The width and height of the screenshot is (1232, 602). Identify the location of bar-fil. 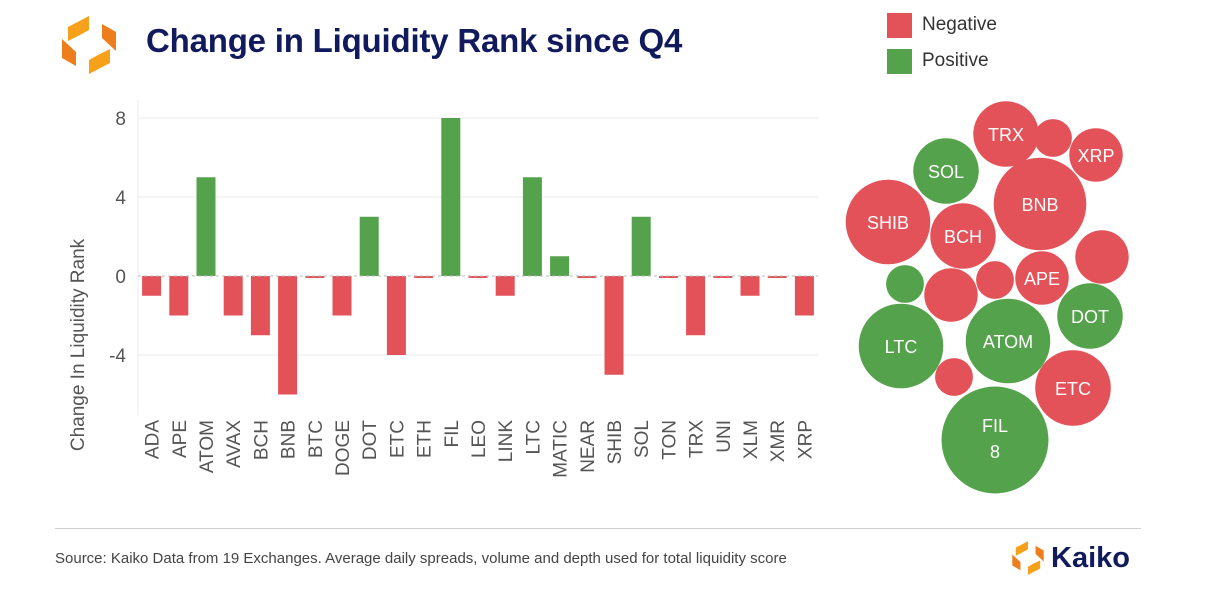
(451, 197).